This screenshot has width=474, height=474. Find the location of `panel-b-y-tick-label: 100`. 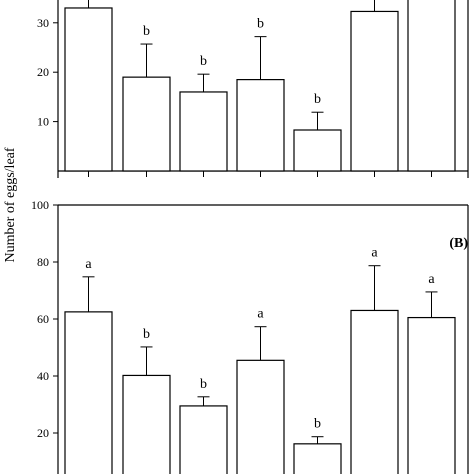

panel-b-y-tick-label: 100 is located at coordinates (40, 205).